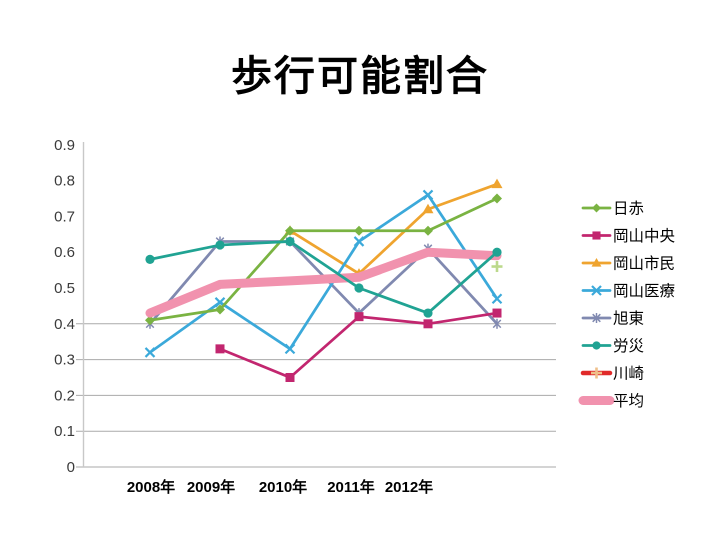  What do you see at coordinates (409, 487) in the screenshot?
I see `x-tick-label: 2012年` at bounding box center [409, 487].